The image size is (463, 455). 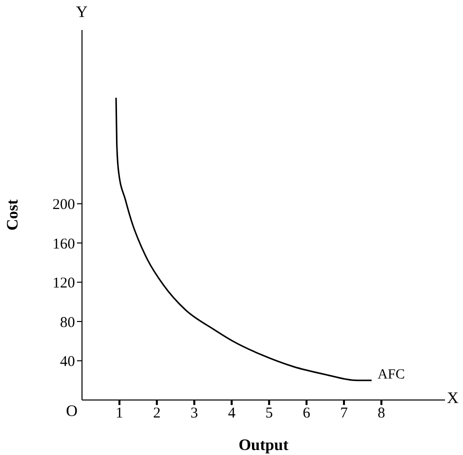 What do you see at coordinates (391, 374) in the screenshot?
I see `series-label: AFC` at bounding box center [391, 374].